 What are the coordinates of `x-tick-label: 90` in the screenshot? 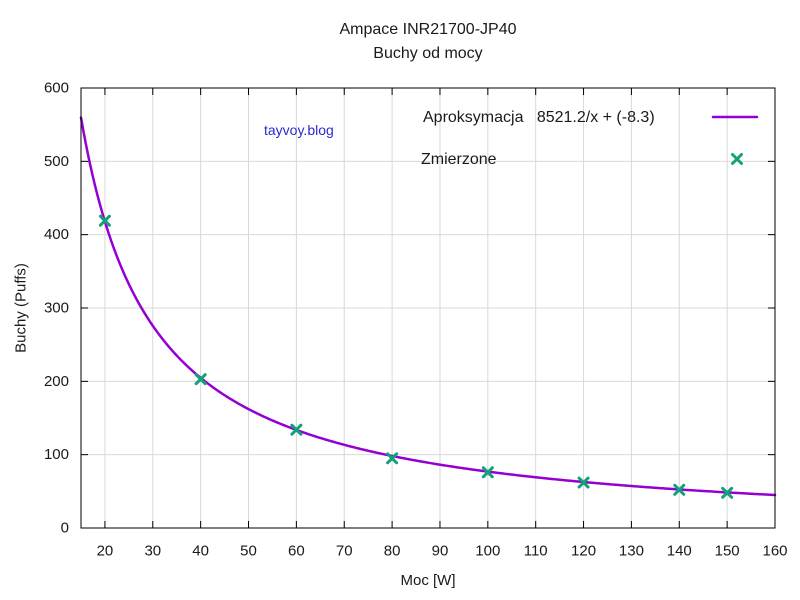 It's located at (440, 551).